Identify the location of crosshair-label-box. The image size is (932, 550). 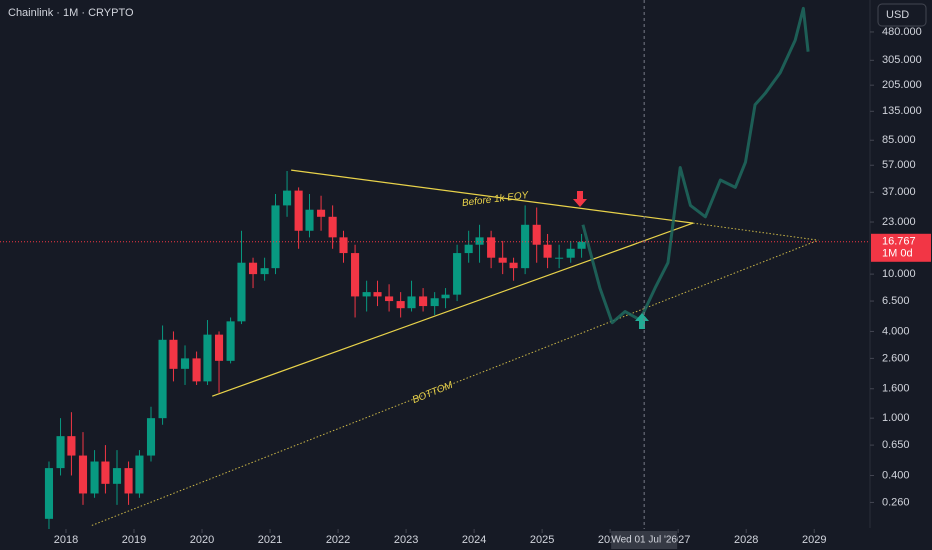
(644, 540).